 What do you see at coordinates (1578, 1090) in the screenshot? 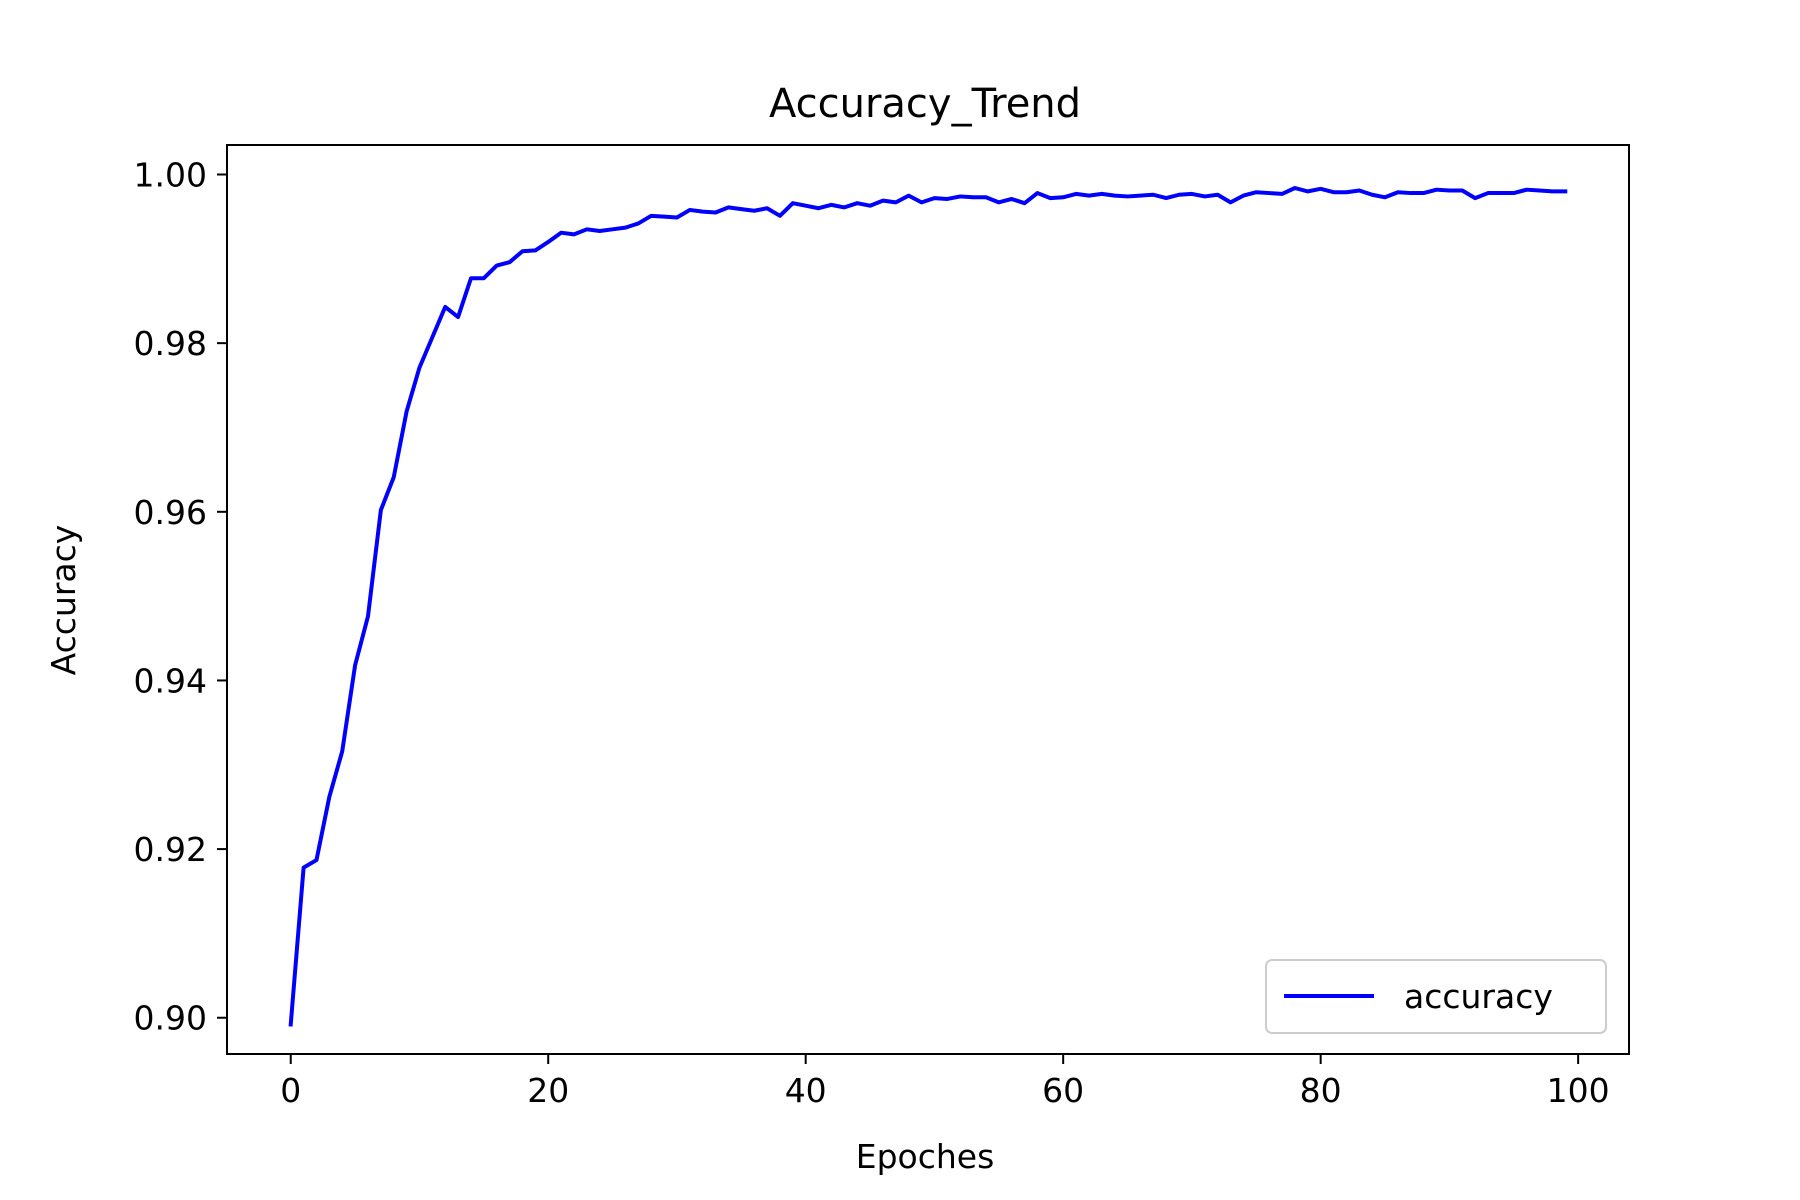
I see `x-tick-label: 100` at bounding box center [1578, 1090].